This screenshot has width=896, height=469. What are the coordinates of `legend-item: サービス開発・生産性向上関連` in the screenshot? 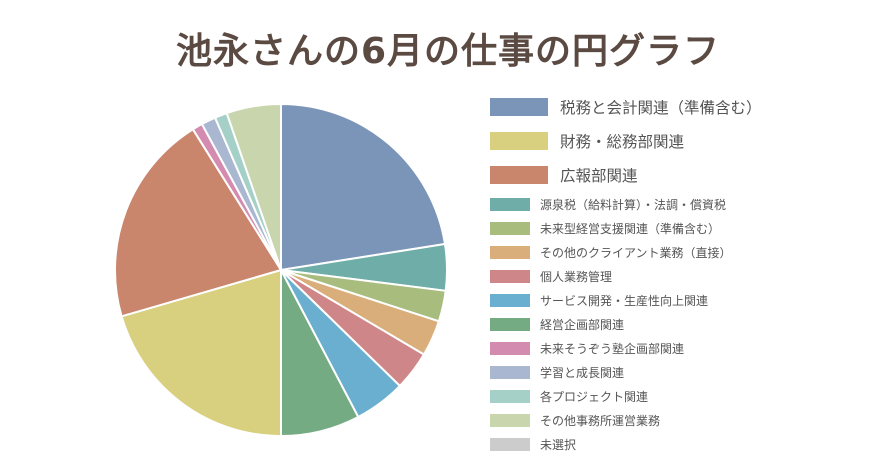 It's located at (690, 300).